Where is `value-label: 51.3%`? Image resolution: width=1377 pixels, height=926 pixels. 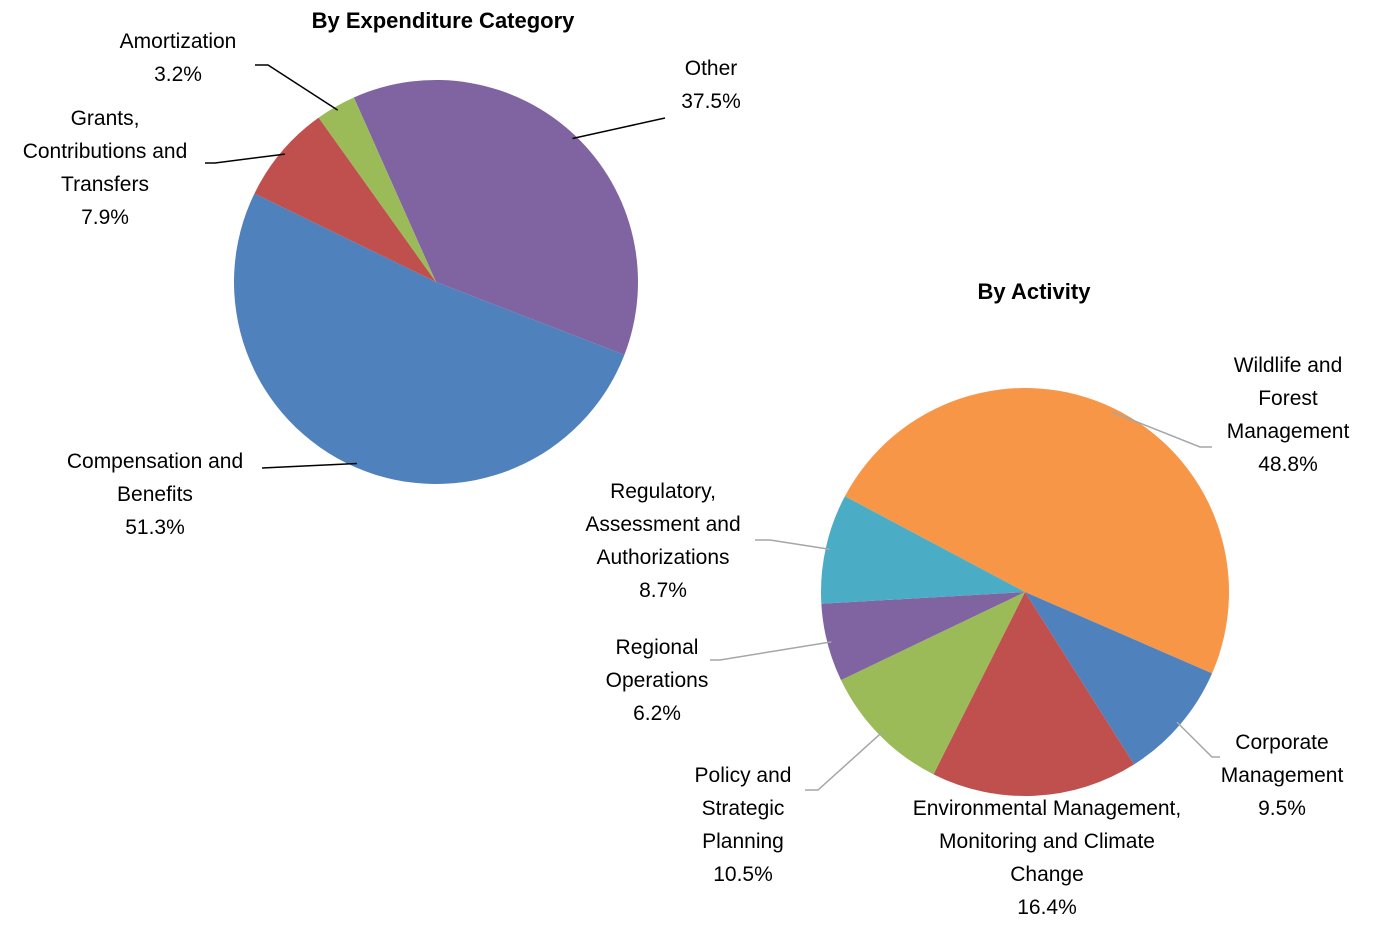
value-label: 51.3% is located at coordinates (155, 527).